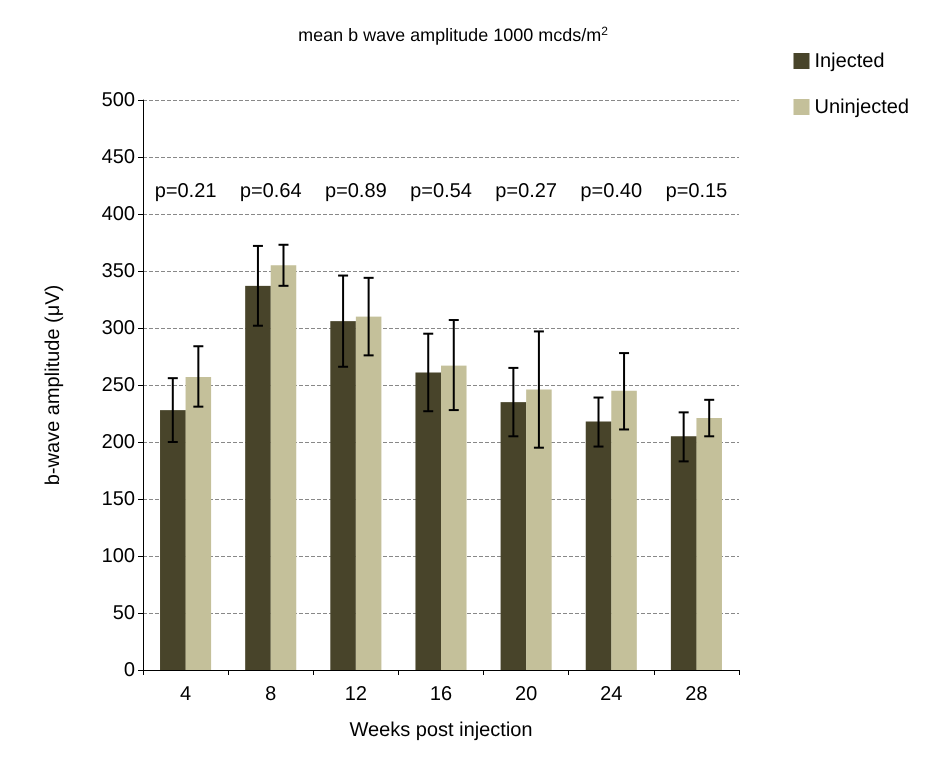 This screenshot has height=778, width=932. Describe the element at coordinates (441, 694) in the screenshot. I see `x-tick-label: 16` at that location.